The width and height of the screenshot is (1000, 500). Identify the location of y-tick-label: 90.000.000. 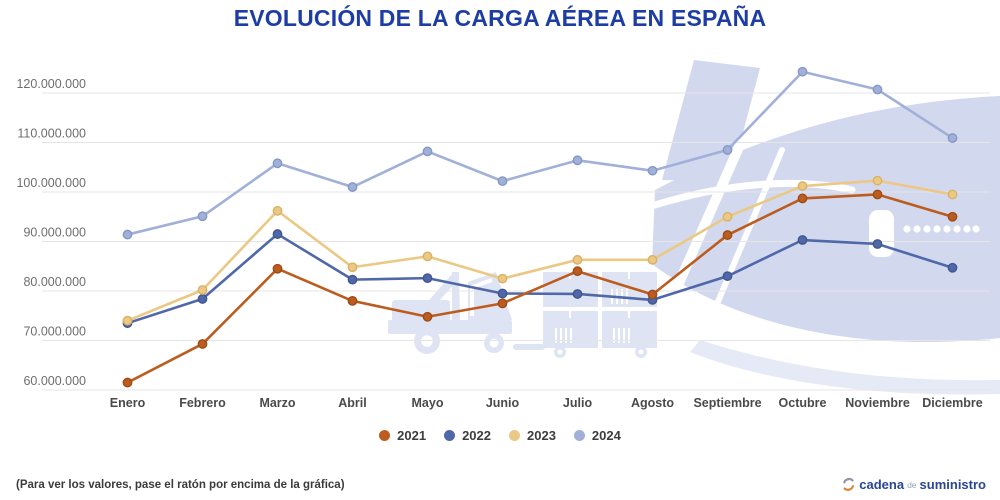
(54, 233).